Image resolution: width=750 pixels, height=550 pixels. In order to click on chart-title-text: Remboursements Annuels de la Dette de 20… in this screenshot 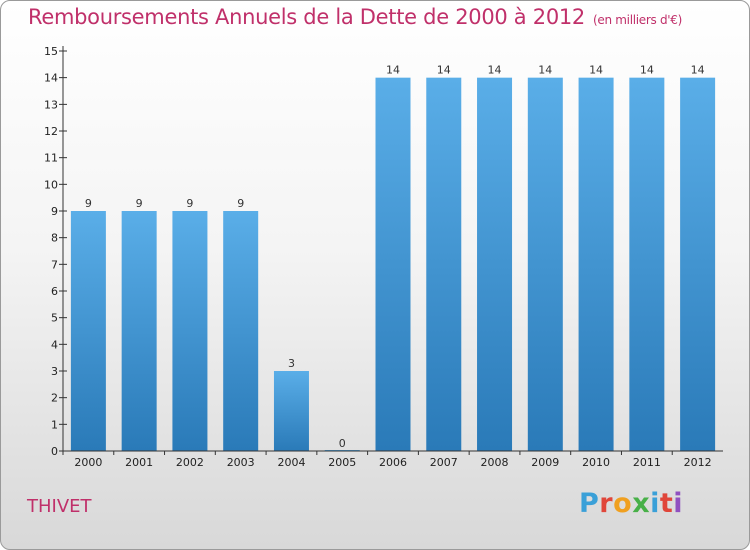, I will do `click(306, 17)`.